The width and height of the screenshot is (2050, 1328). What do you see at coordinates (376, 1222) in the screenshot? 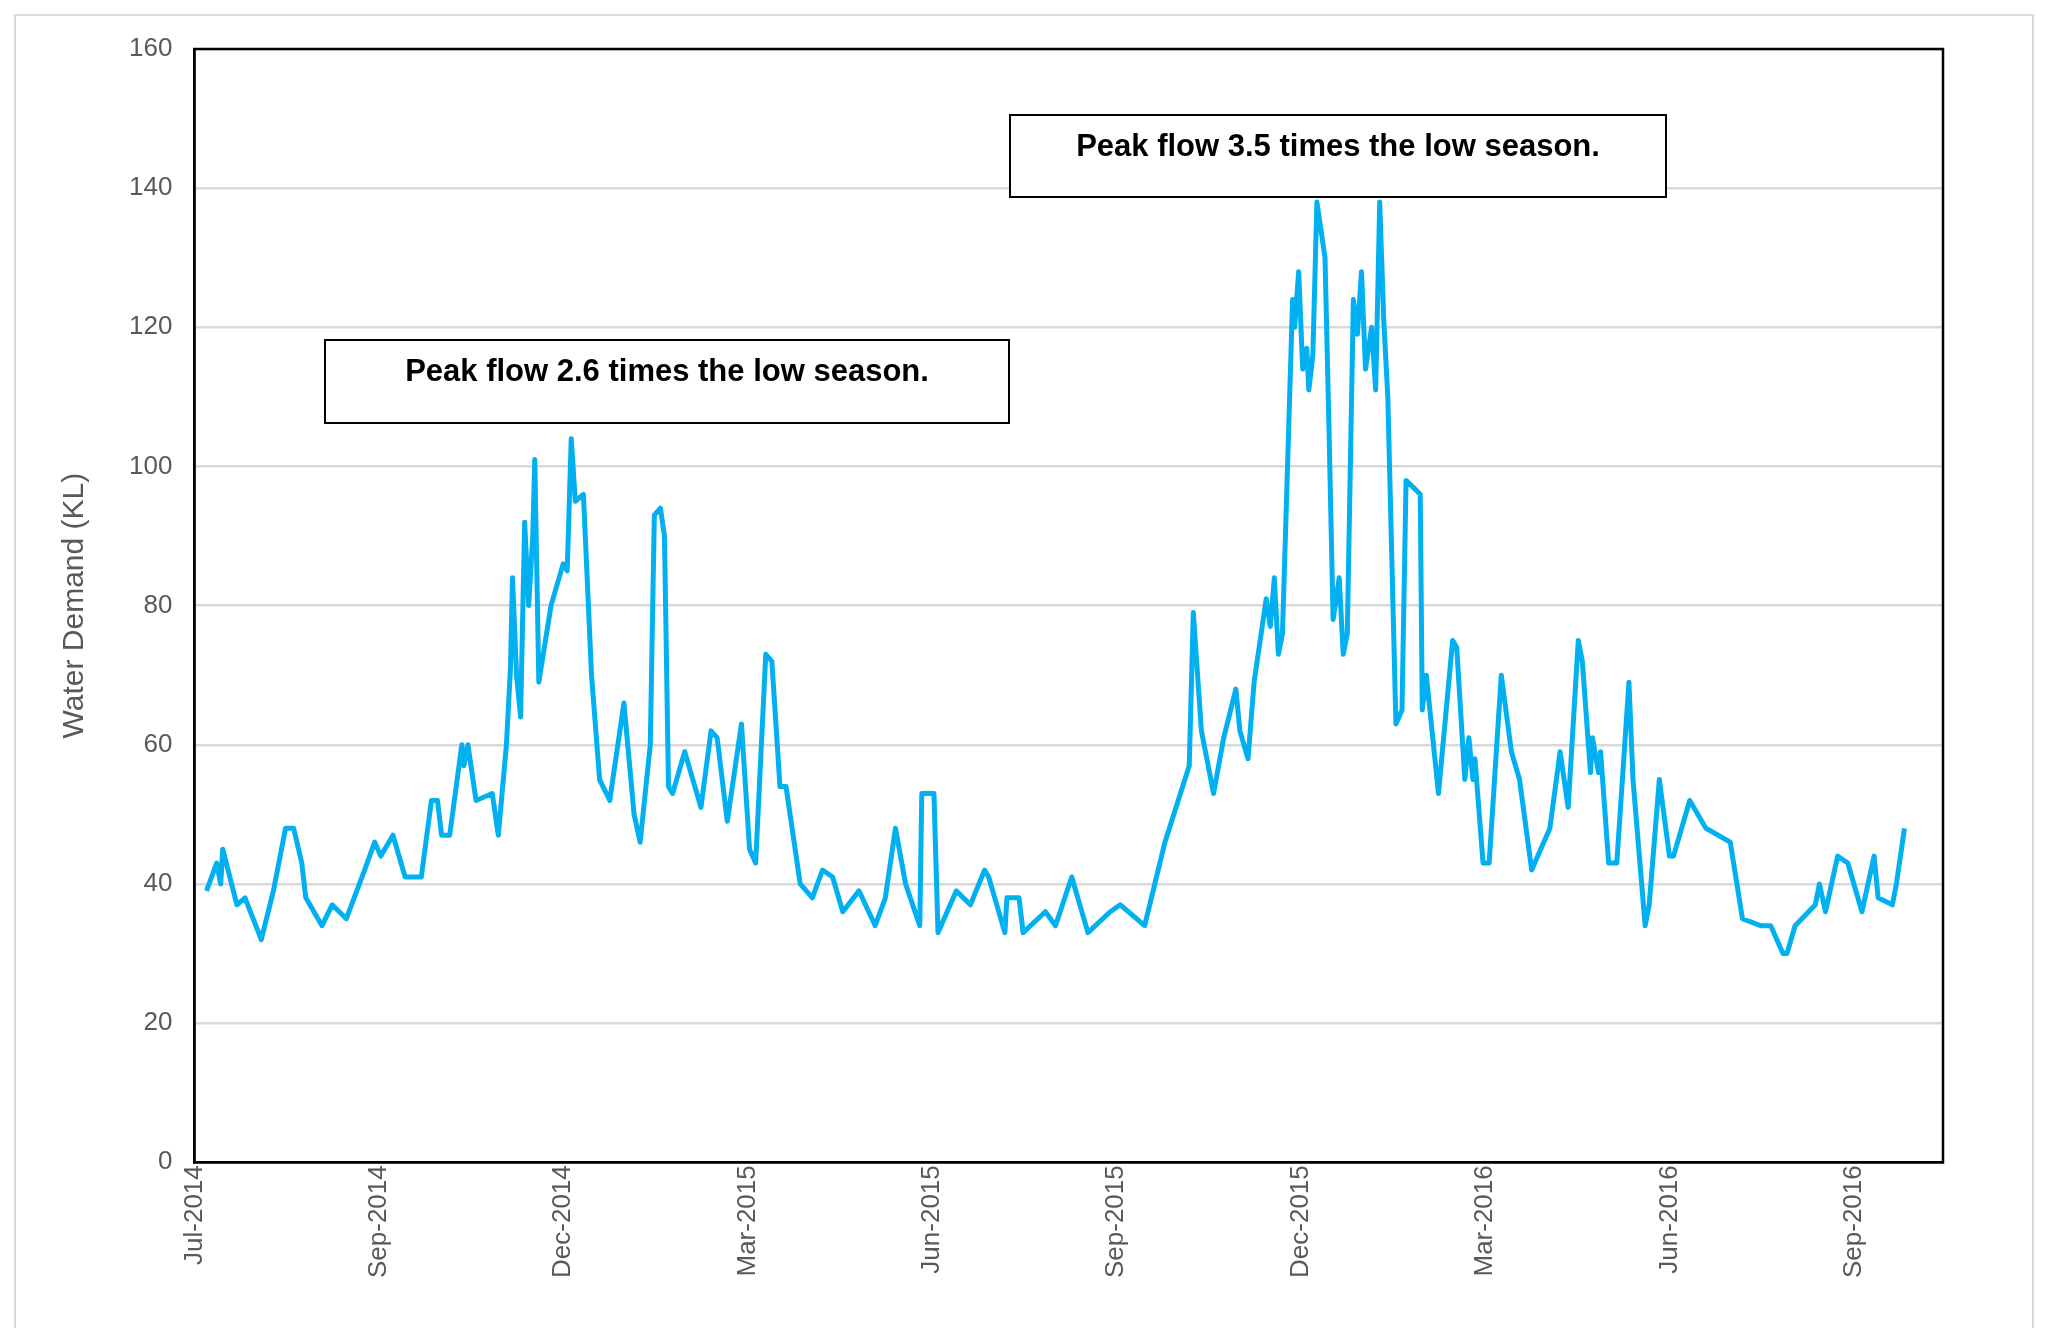
I see `x-tick-label: Sep-2014` at bounding box center [376, 1222].